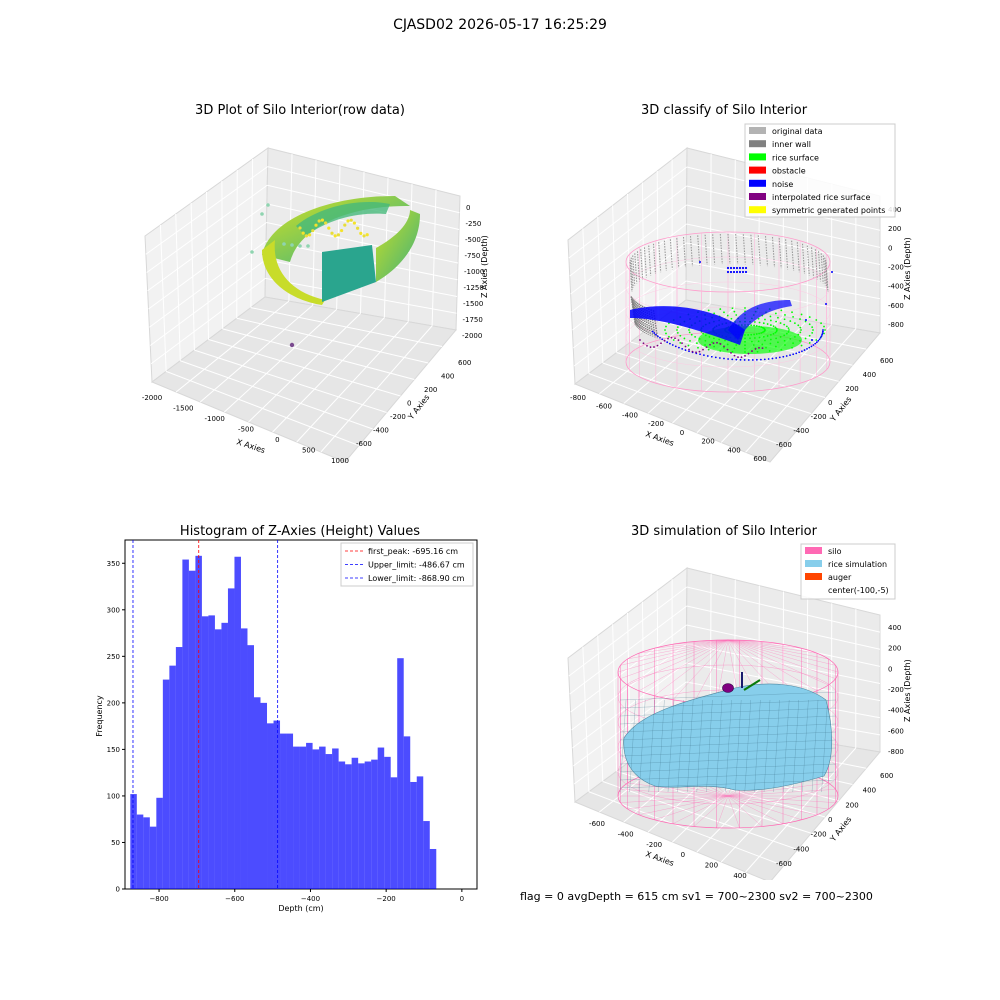  I want to click on raw-z-tick: 0, so click(468, 208).